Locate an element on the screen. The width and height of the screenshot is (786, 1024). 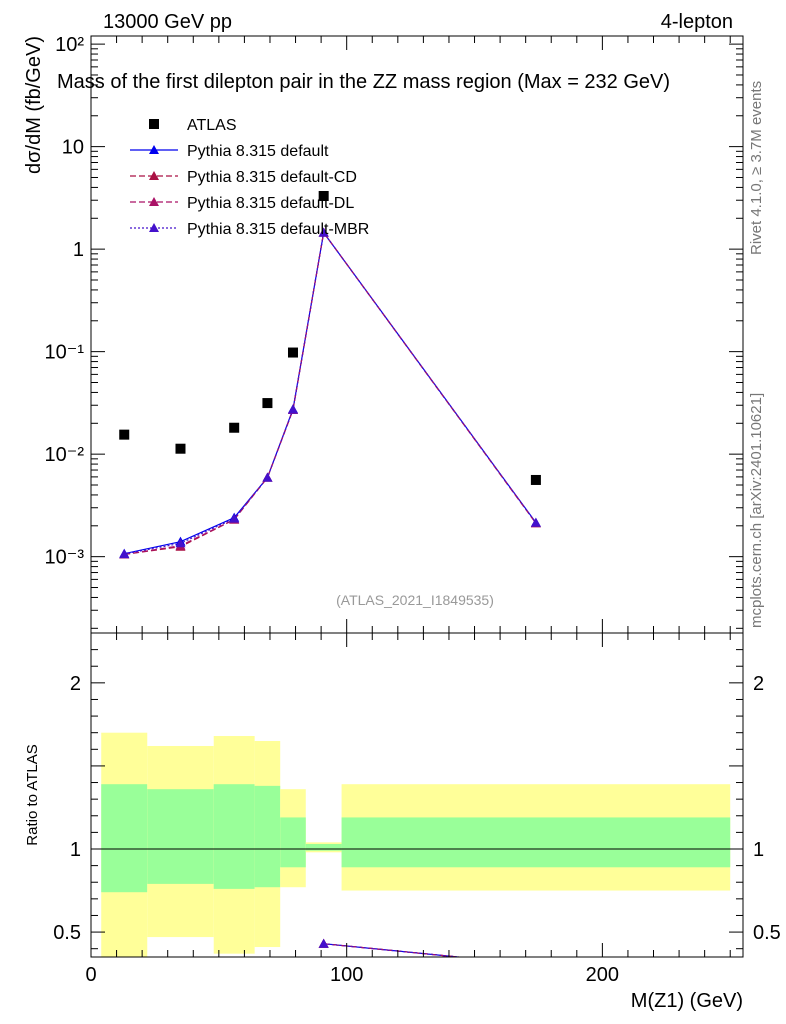
legend-label-4: Pythia 8.315 default-MBR is located at coordinates (278, 229).